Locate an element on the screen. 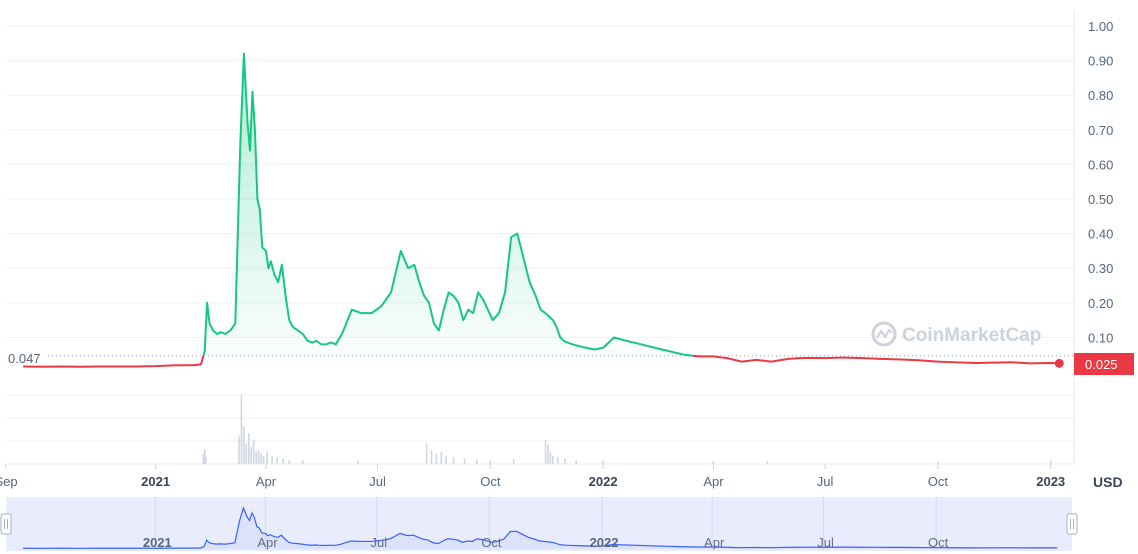 The image size is (1138, 554). y-tick-label: 0.40 is located at coordinates (1100, 234).